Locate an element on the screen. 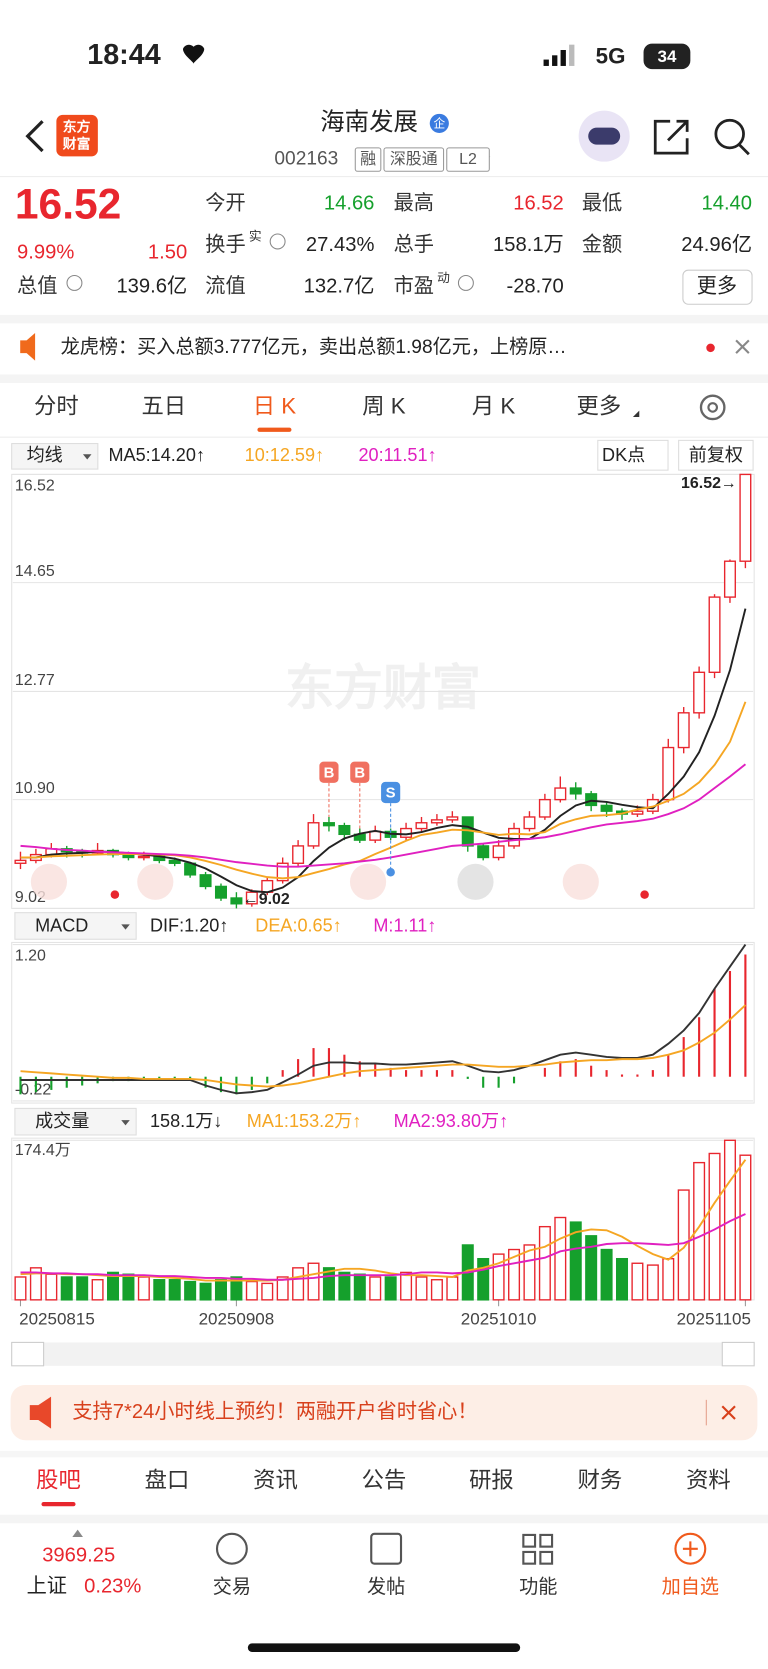 This screenshot has height=1669, width=768. ad-icon is located at coordinates (40, 1412).